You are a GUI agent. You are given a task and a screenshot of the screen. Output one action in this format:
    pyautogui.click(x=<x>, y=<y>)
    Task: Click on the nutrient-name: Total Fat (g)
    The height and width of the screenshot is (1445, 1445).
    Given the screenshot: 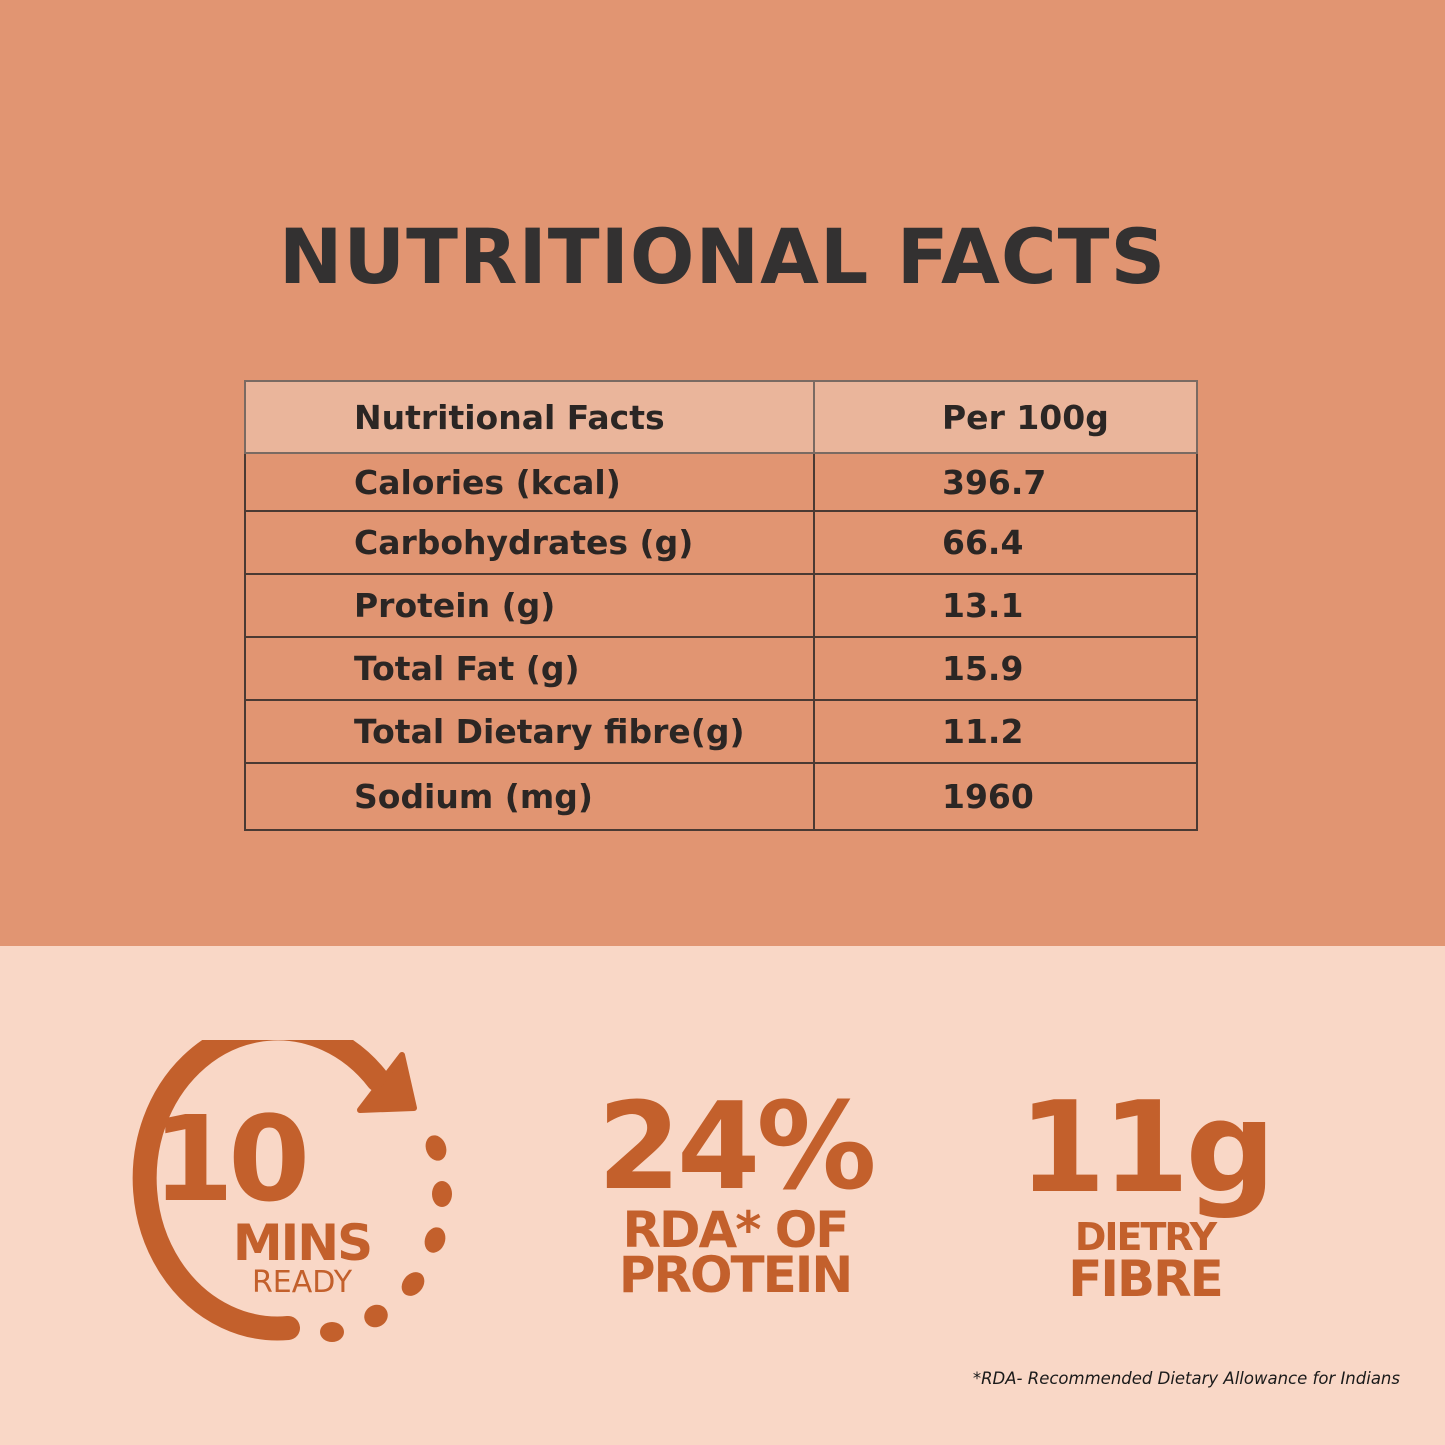 What is the action you would take?
    pyautogui.click(x=529, y=668)
    